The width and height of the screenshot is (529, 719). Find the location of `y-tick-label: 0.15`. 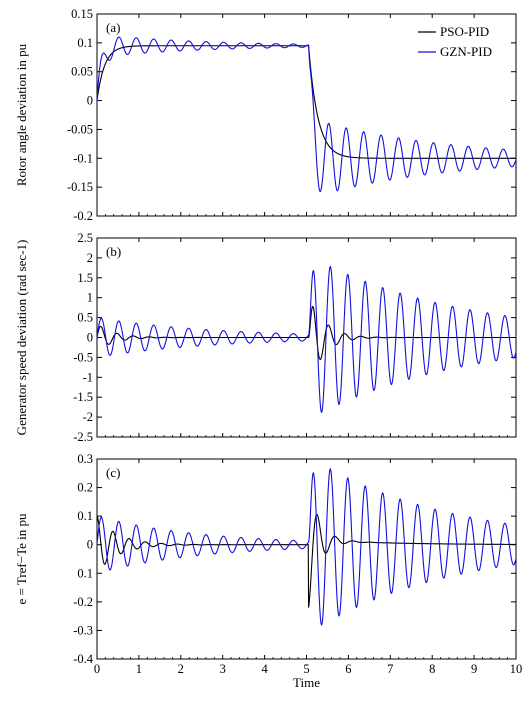

y-tick-label: 0.15 is located at coordinates (82, 14).